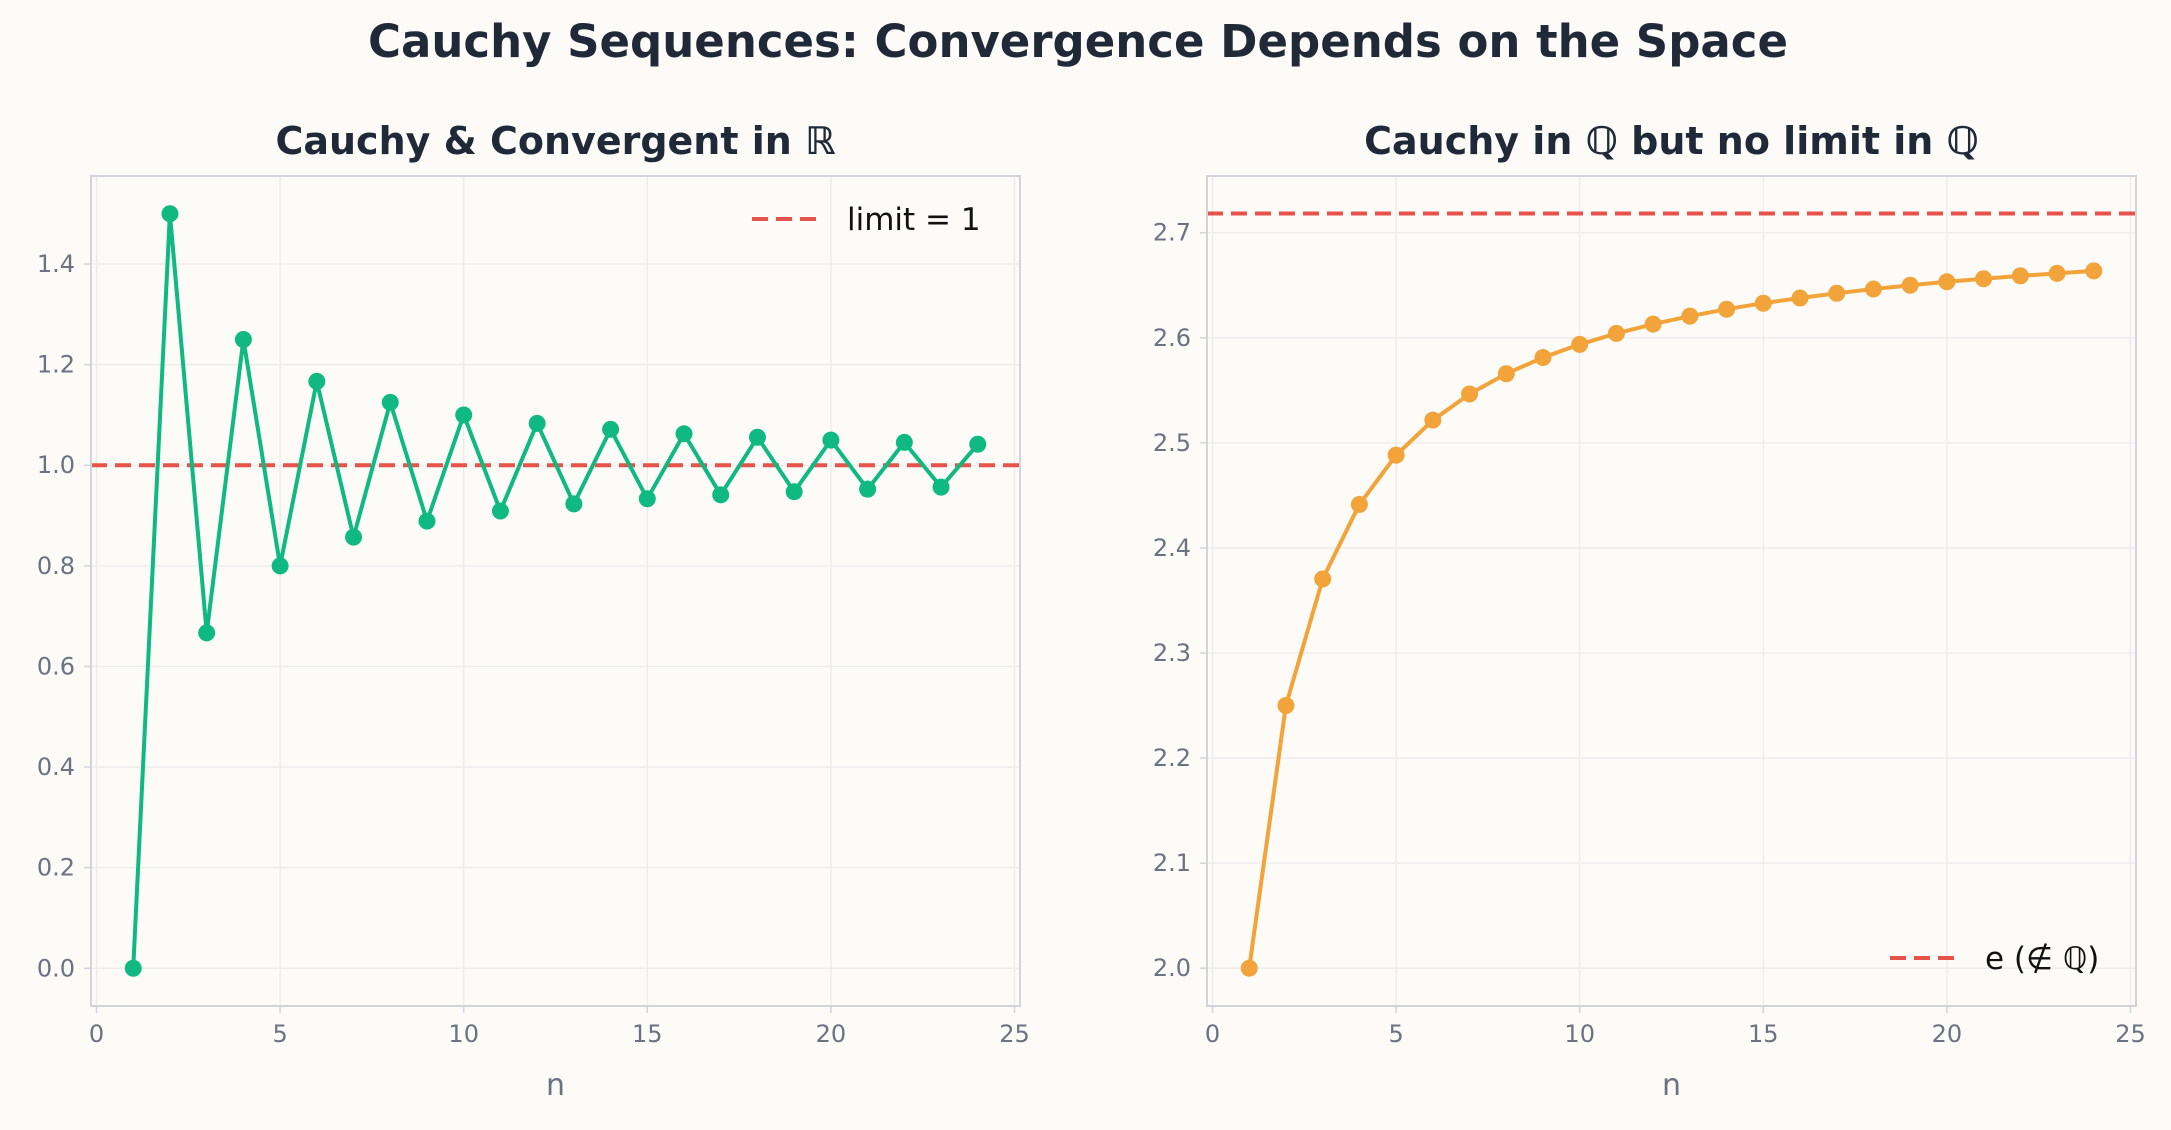 The width and height of the screenshot is (2171, 1130). Describe the element at coordinates (56, 264) in the screenshot. I see `y-tick-label: 1.4` at that location.